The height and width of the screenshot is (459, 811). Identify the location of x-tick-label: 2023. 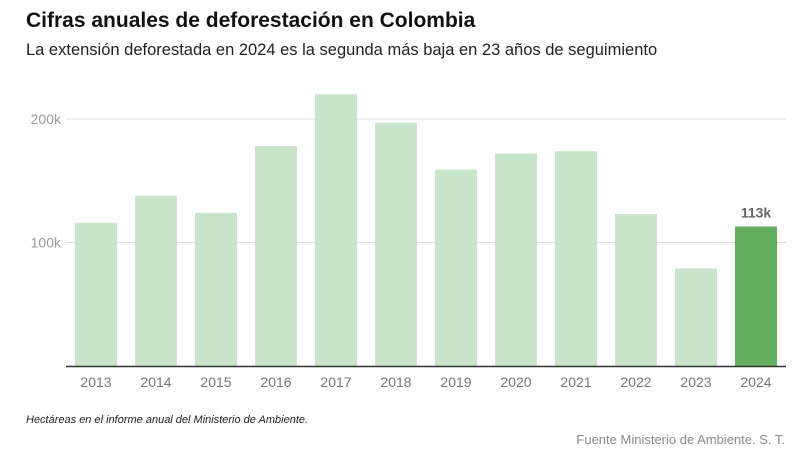
(695, 382).